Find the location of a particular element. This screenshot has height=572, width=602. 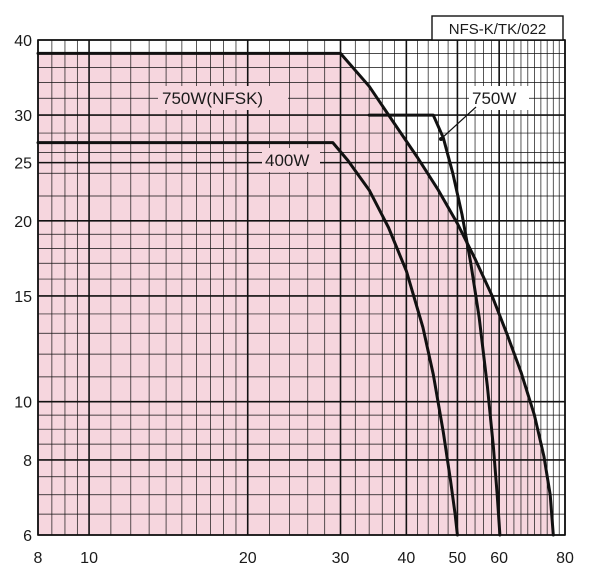

x-tick-label: 20 is located at coordinates (248, 558).